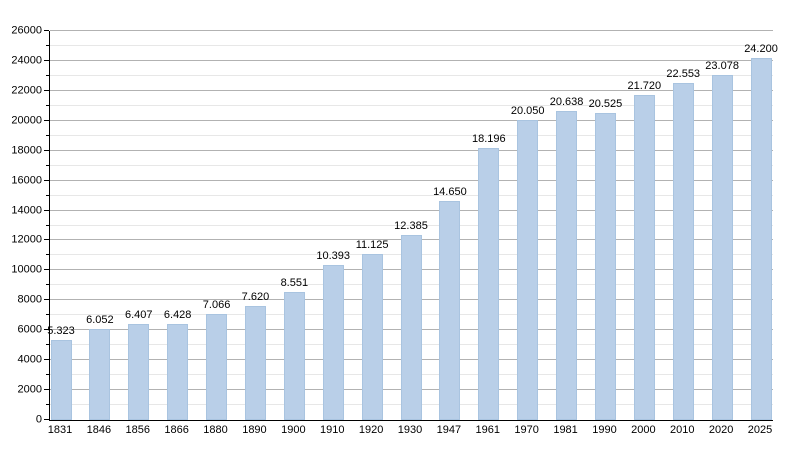 The height and width of the screenshot is (450, 800). Describe the element at coordinates (644, 86) in the screenshot. I see `bar-value-label-2000: 21.720` at that location.